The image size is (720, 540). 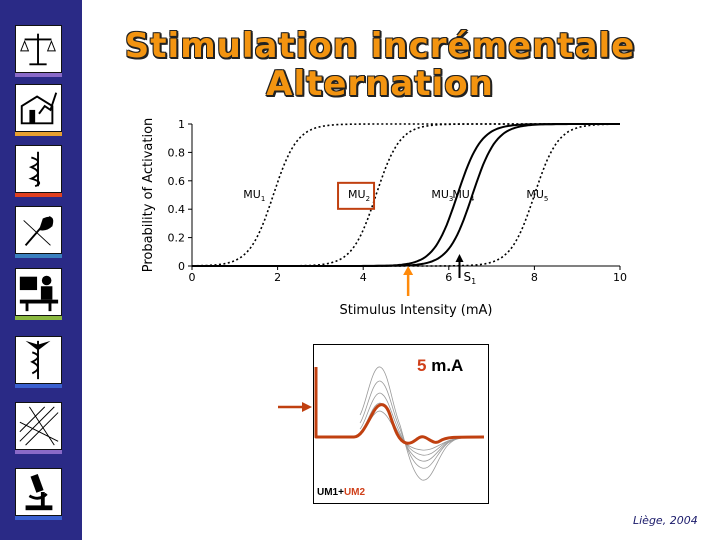 What do you see at coordinates (665, 520) in the screenshot?
I see `footer-location: Liège, 2004` at bounding box center [665, 520].